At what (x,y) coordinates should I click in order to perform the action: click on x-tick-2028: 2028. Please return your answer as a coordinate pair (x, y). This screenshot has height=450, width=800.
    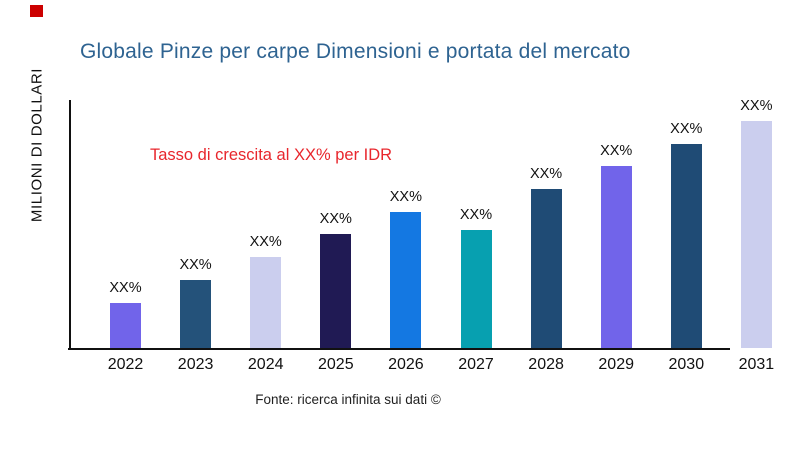
    Looking at the image, I should click on (546, 364).